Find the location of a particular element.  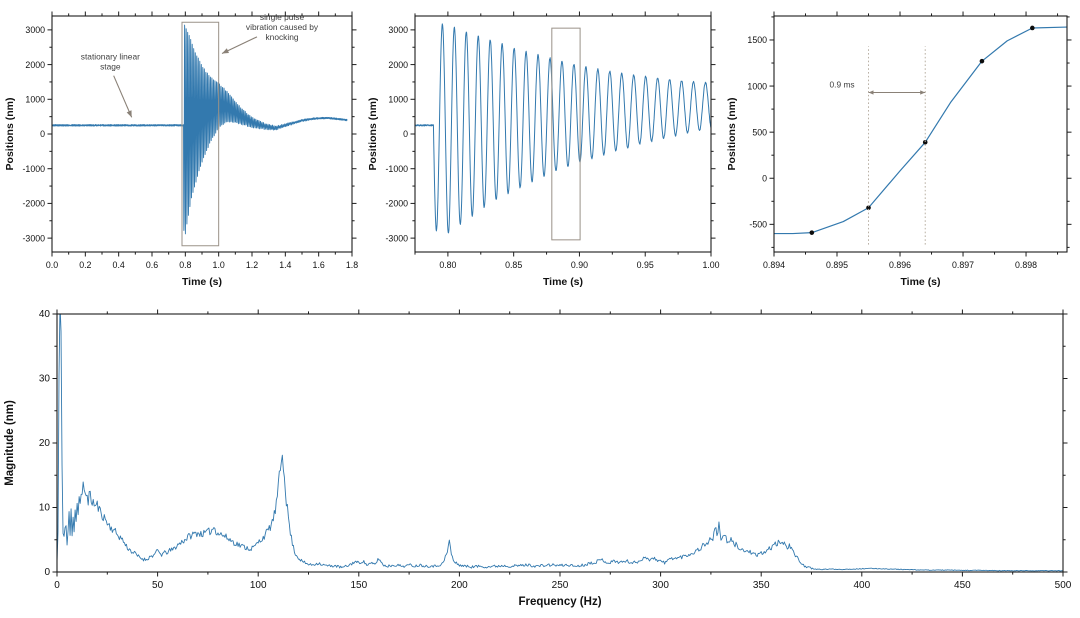

svg-text: 250 is located at coordinates (560, 585).